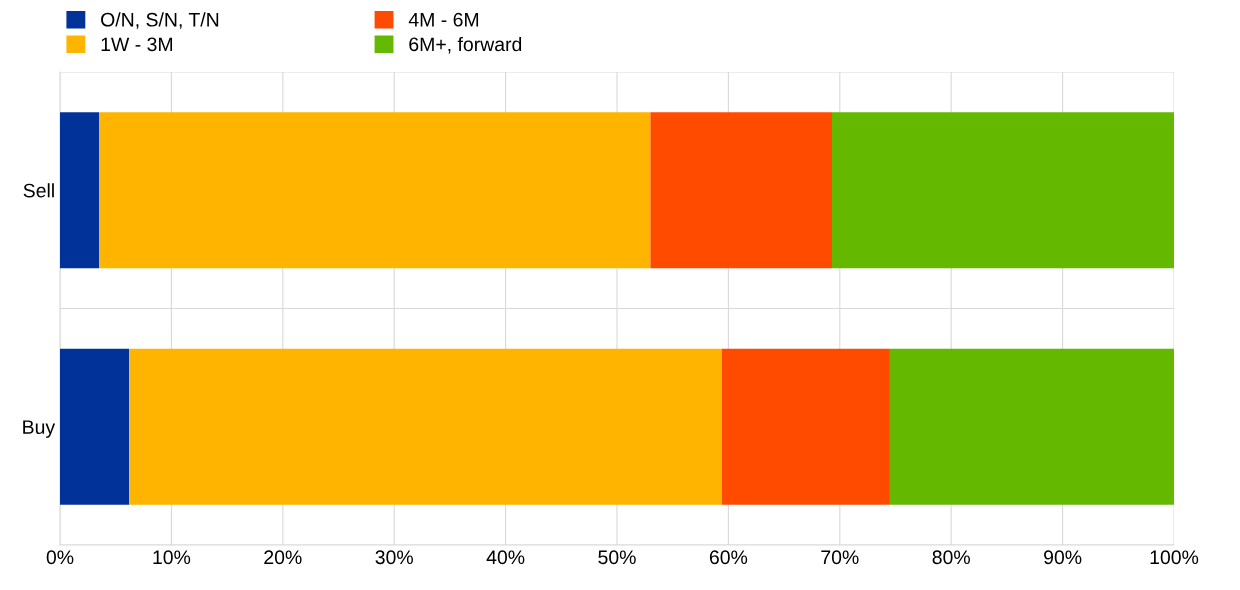 This screenshot has width=1240, height=590. Describe the element at coordinates (160, 20) in the screenshot. I see `legend-label: O/N, S/N, T/N` at that location.